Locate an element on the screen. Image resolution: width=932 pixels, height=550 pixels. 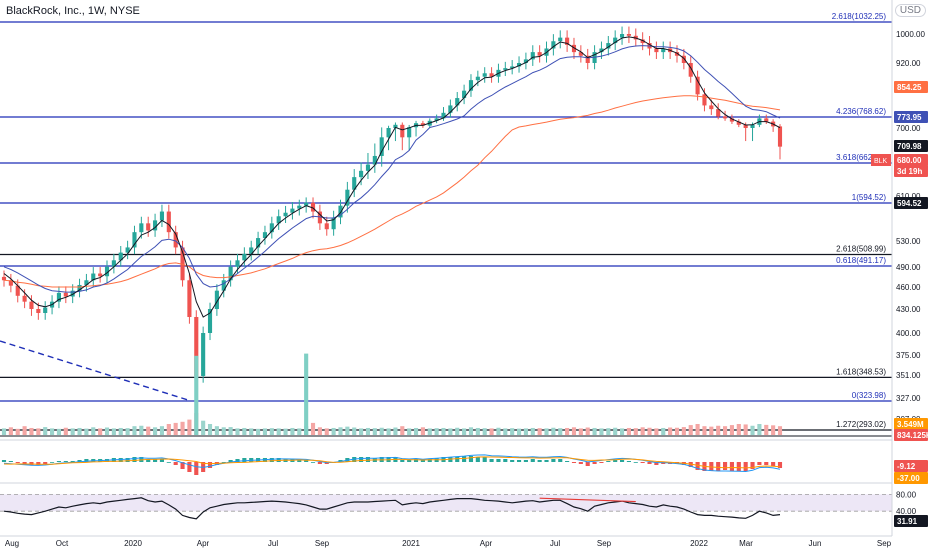
symbol-badge: BLK is located at coordinates (881, 161).